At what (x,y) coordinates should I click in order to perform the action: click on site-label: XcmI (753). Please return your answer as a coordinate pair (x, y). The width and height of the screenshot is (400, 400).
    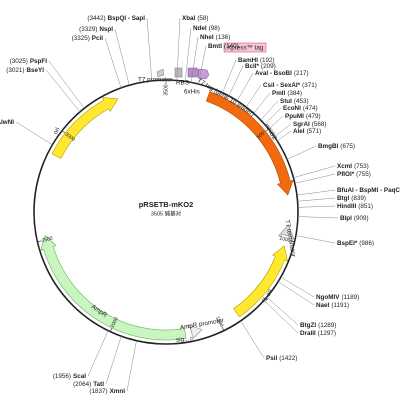
    Looking at the image, I should click on (353, 166).